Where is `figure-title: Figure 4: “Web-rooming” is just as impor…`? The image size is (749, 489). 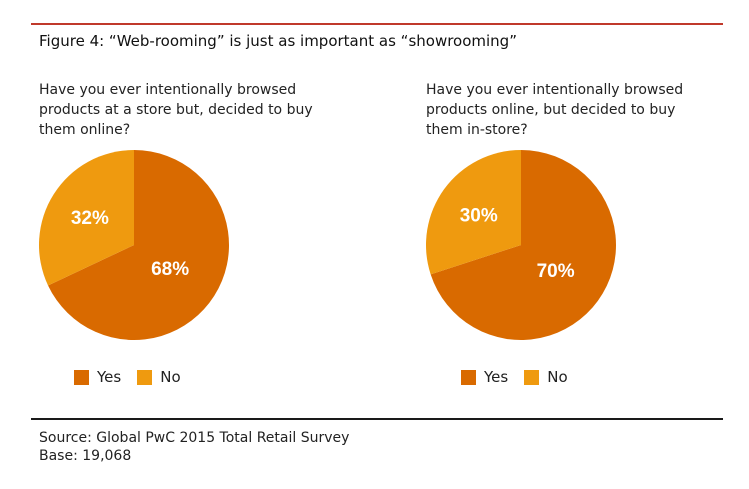
figure-title: Figure 4: “Web-rooming” is just as impor… is located at coordinates (278, 41).